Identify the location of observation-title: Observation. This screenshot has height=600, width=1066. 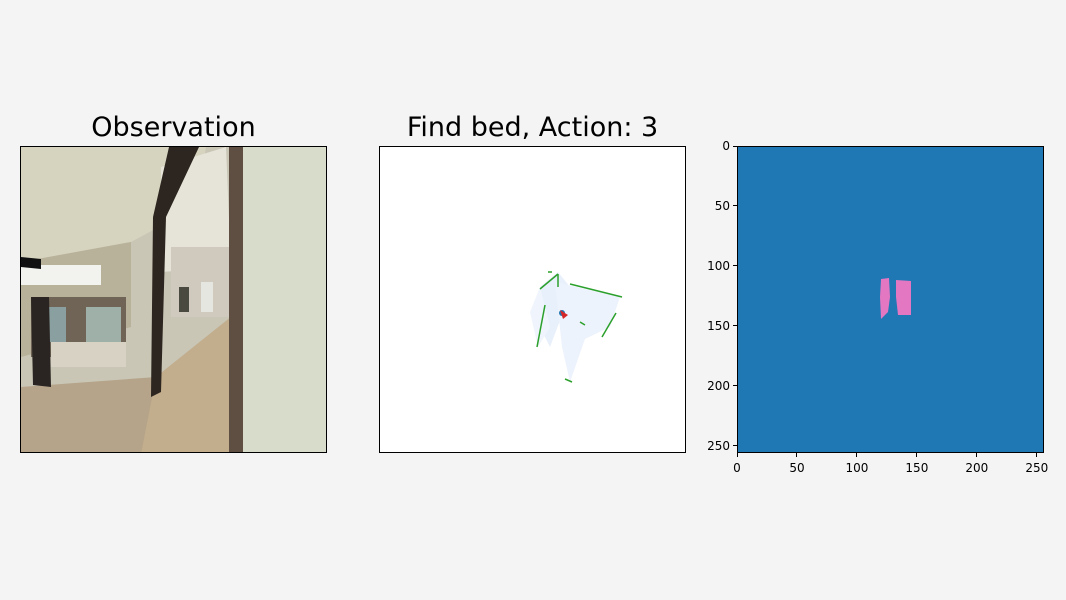
(173, 127).